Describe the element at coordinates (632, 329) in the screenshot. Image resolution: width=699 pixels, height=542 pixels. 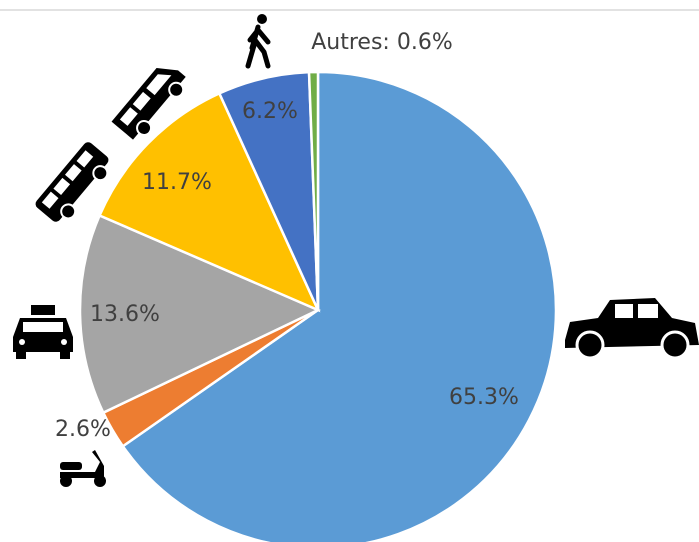
I see `car-icon` at that location.